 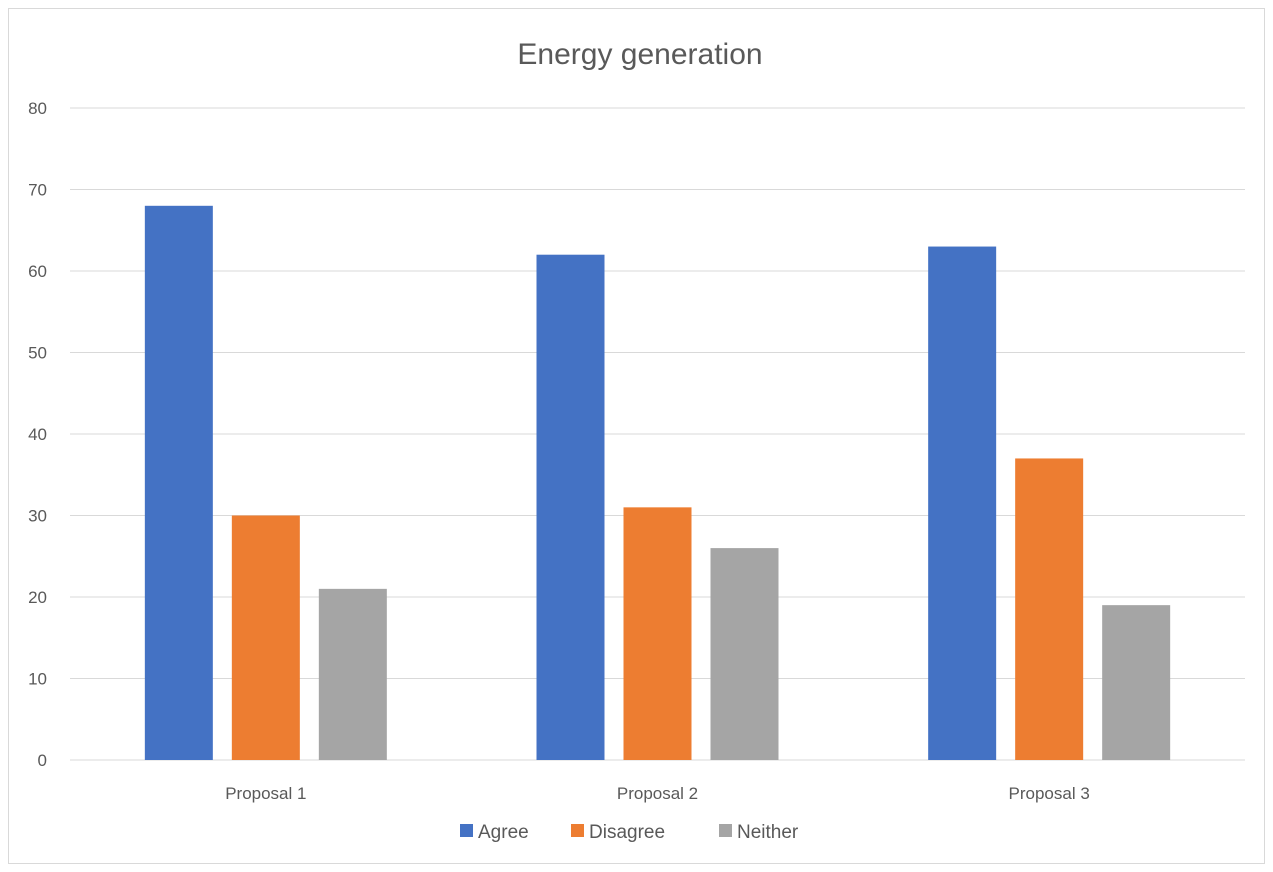 I want to click on y-tick-label: 20, so click(x=37, y=597).